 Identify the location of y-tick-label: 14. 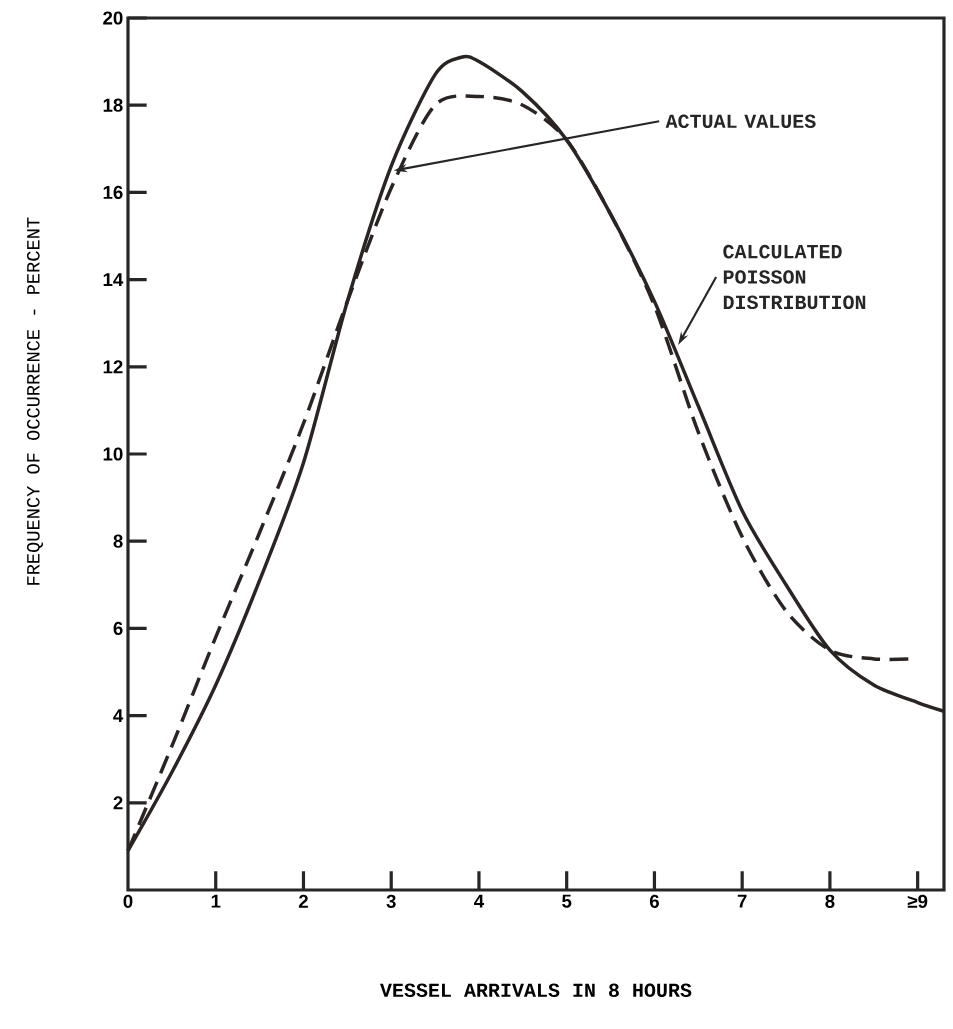
(113, 280).